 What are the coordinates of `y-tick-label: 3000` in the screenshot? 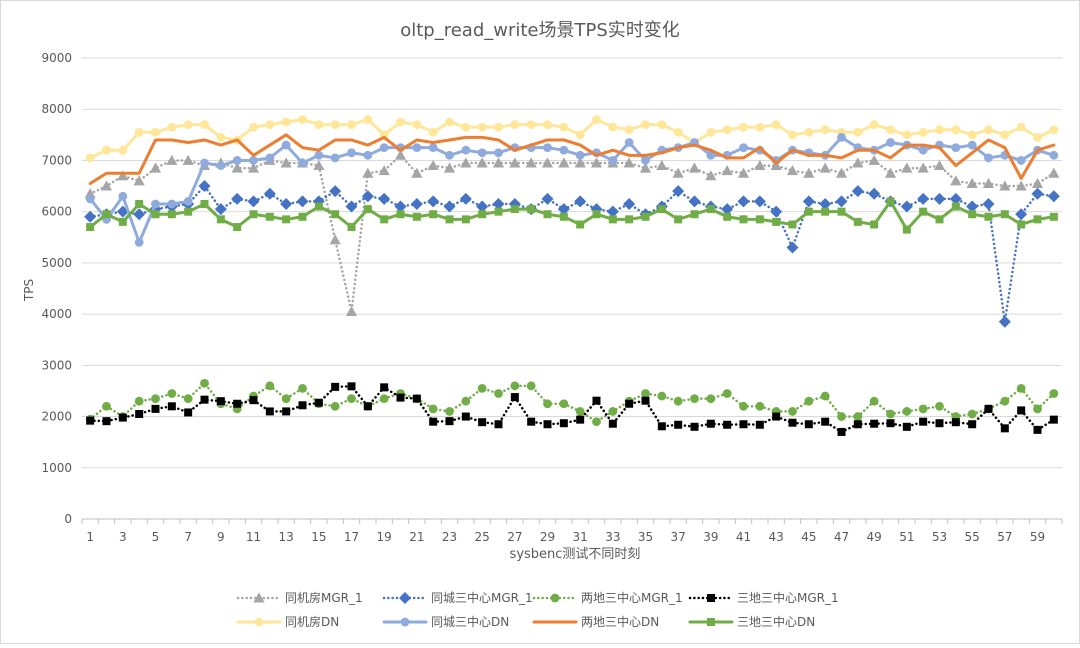 It's located at (56, 365).